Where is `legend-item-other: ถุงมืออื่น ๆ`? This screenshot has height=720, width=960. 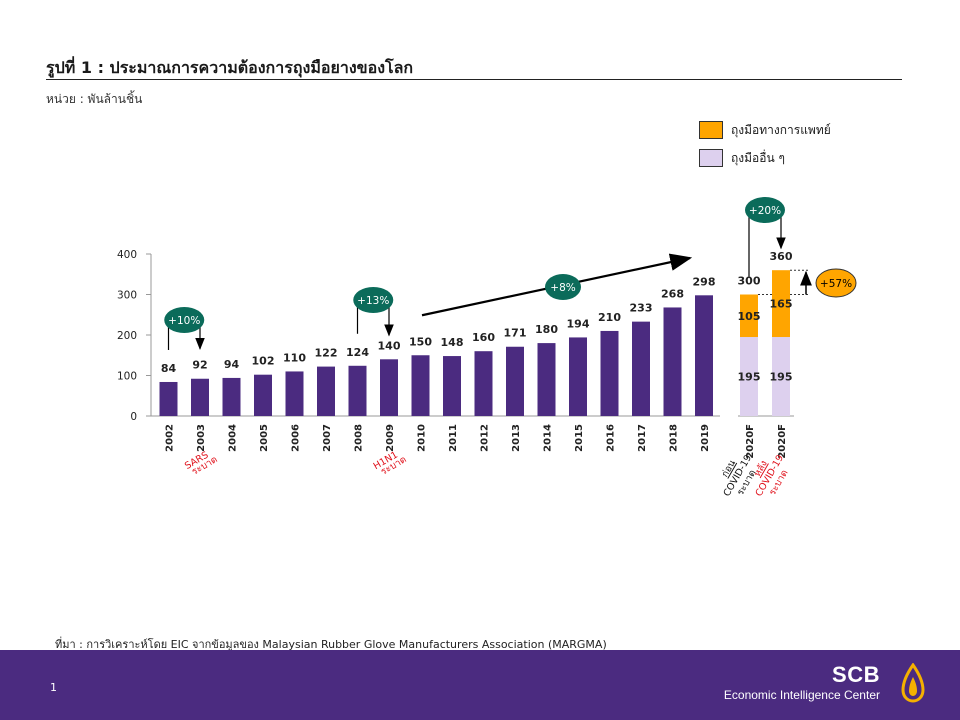
legend-item-other: ถุงมืออื่น ๆ is located at coordinates (765, 158).